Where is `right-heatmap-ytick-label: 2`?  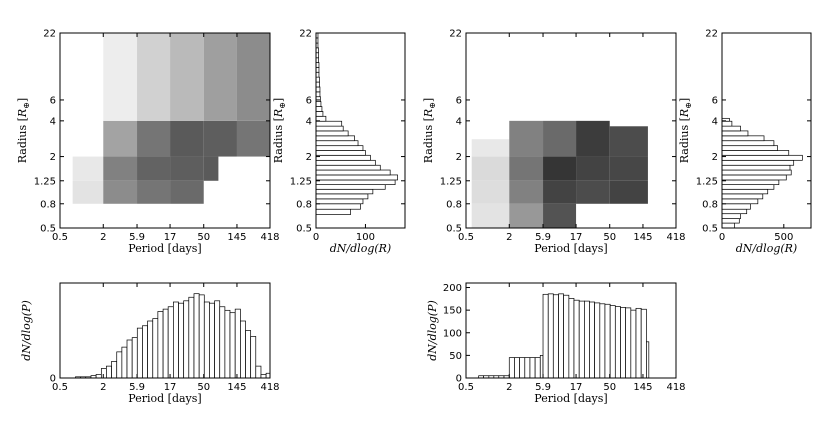
right-heatmap-ytick-label: 2 is located at coordinates (459, 157).